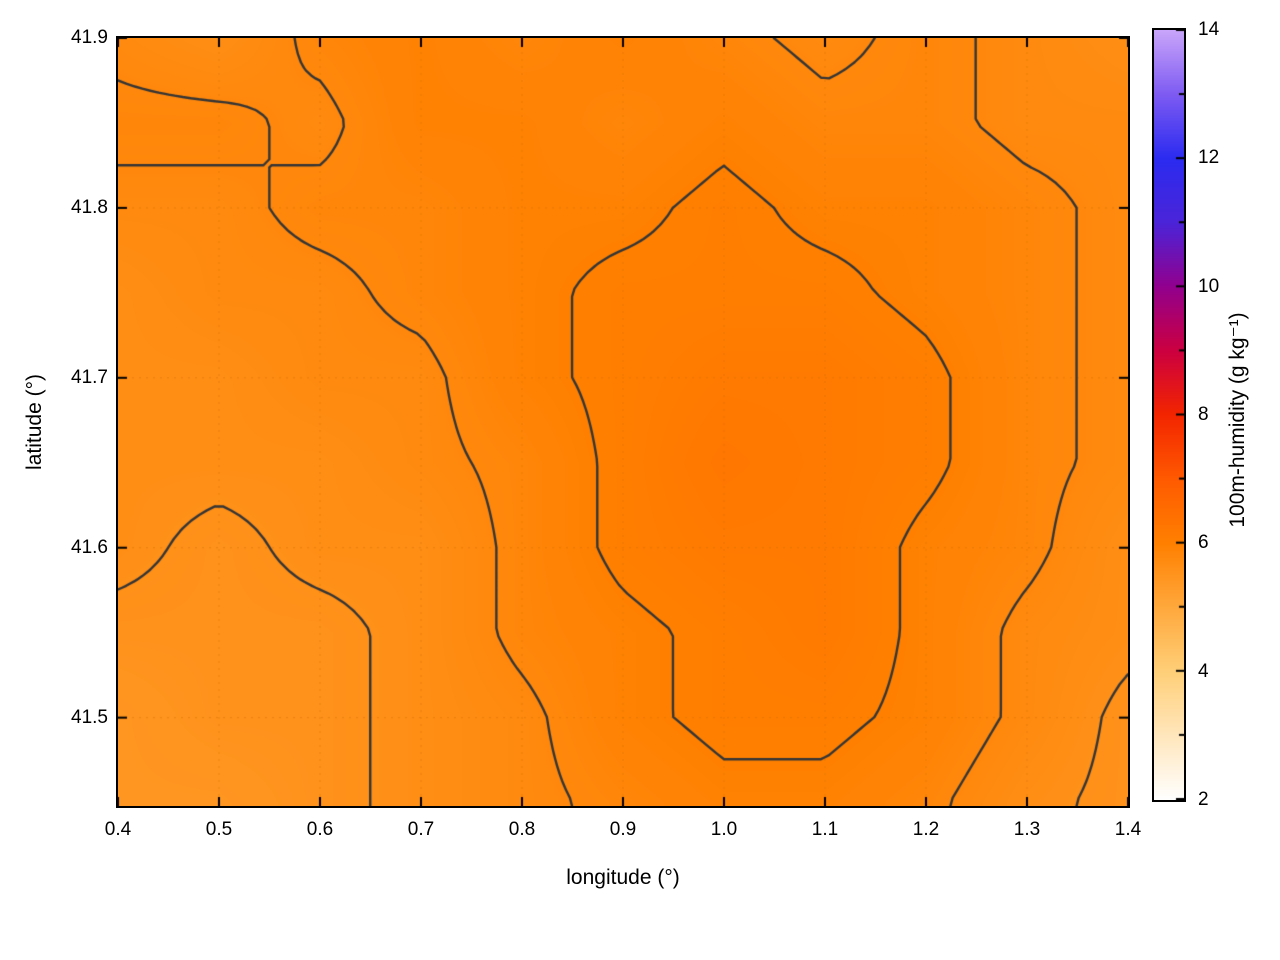 This screenshot has height=960, width=1280. I want to click on y-tick-label: 41.7, so click(89, 377).